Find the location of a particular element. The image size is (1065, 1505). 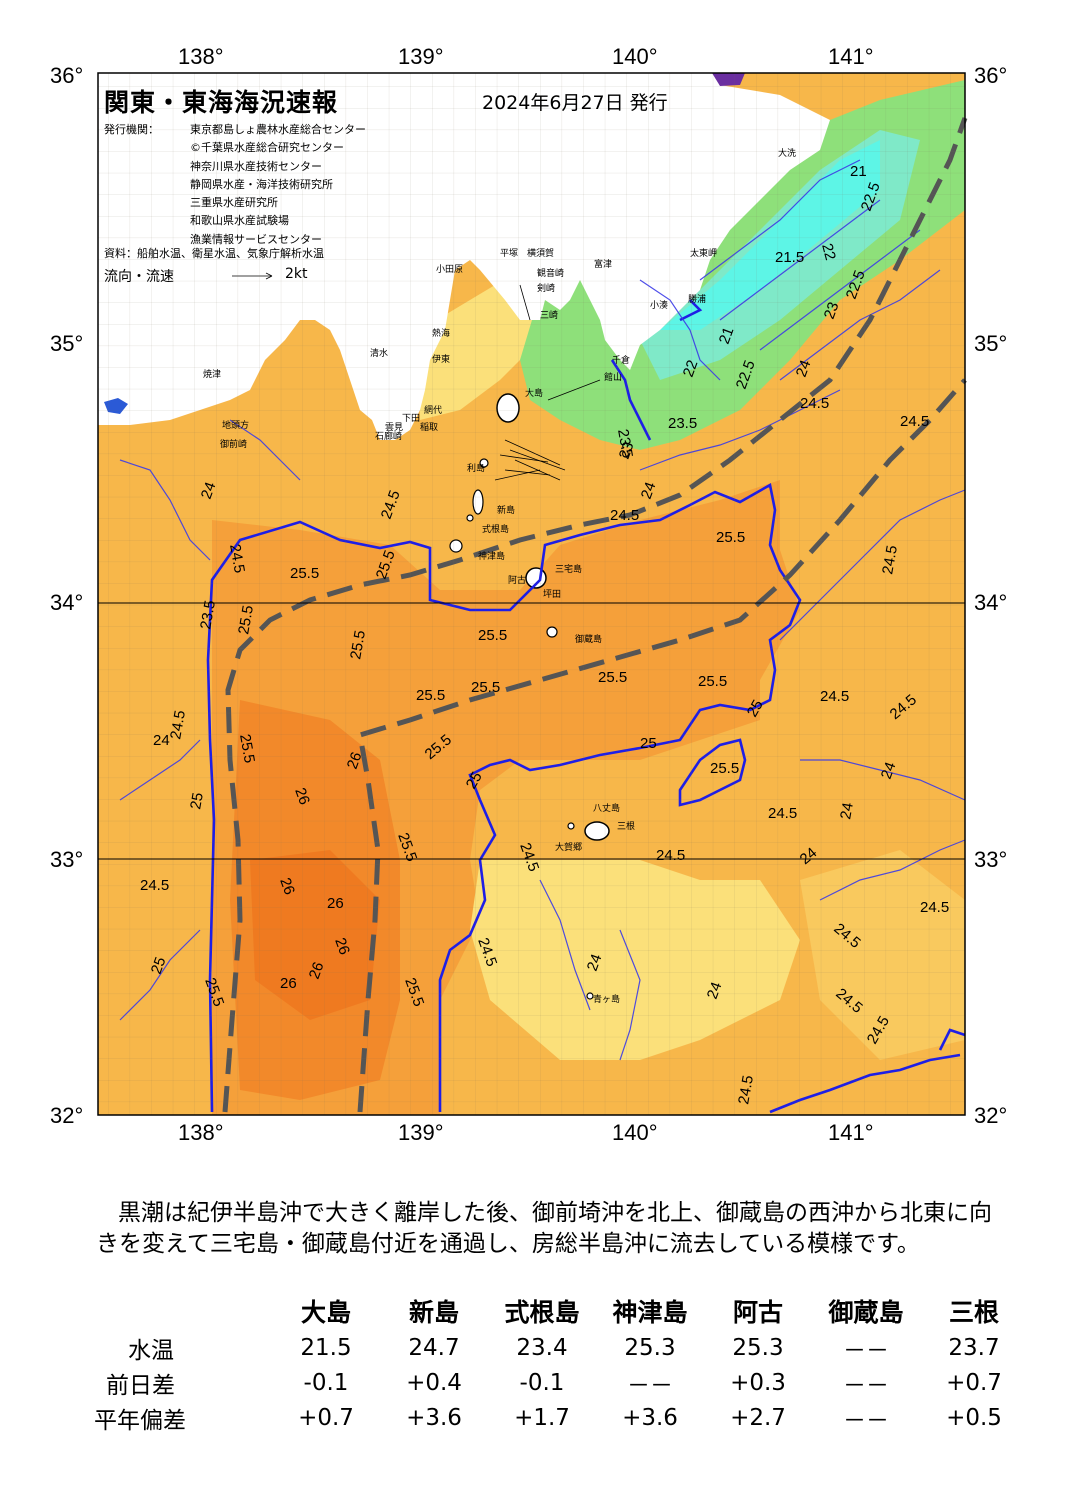

isotherm-label: 21 is located at coordinates (858, 171).